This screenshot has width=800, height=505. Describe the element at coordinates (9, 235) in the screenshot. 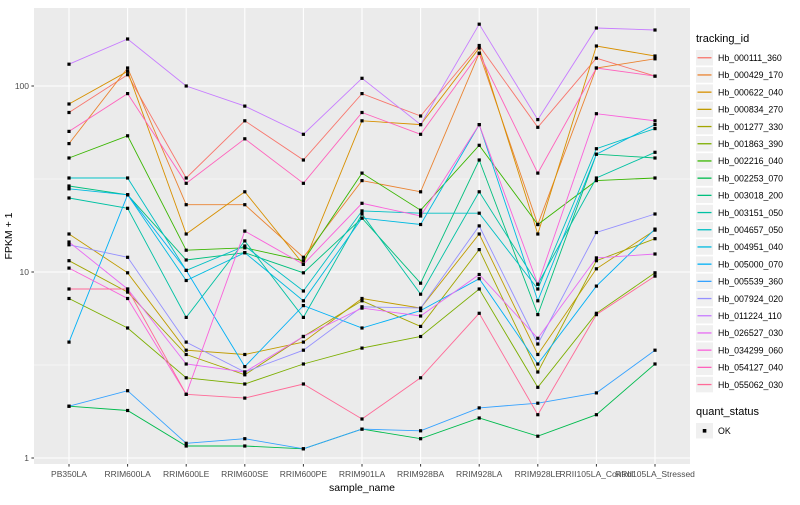

I see `y-axis-title: FPKM + 1` at that location.